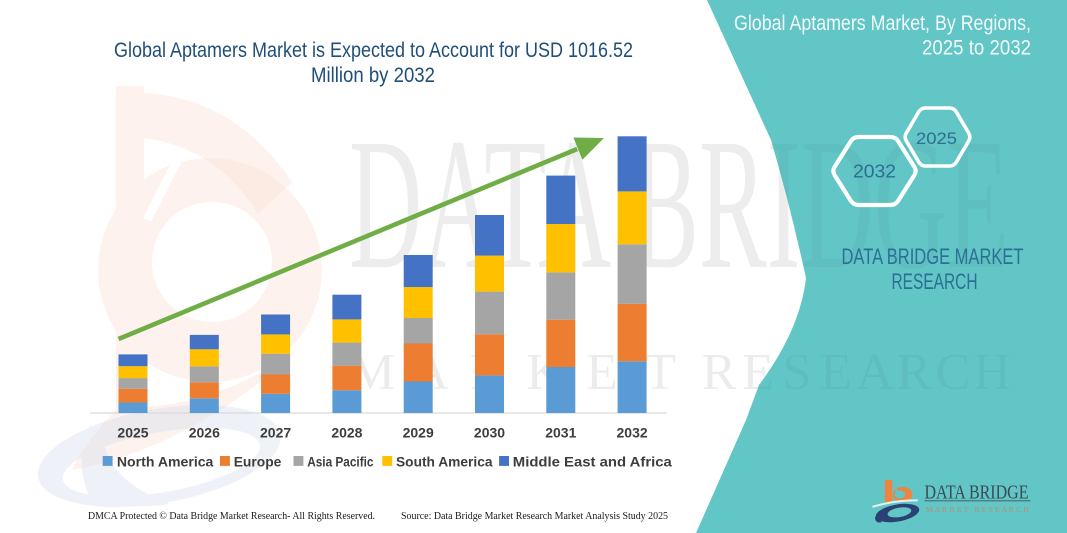 This screenshot has width=1067, height=533. What do you see at coordinates (953, 372) in the screenshot?
I see `svg-text: C` at bounding box center [953, 372].